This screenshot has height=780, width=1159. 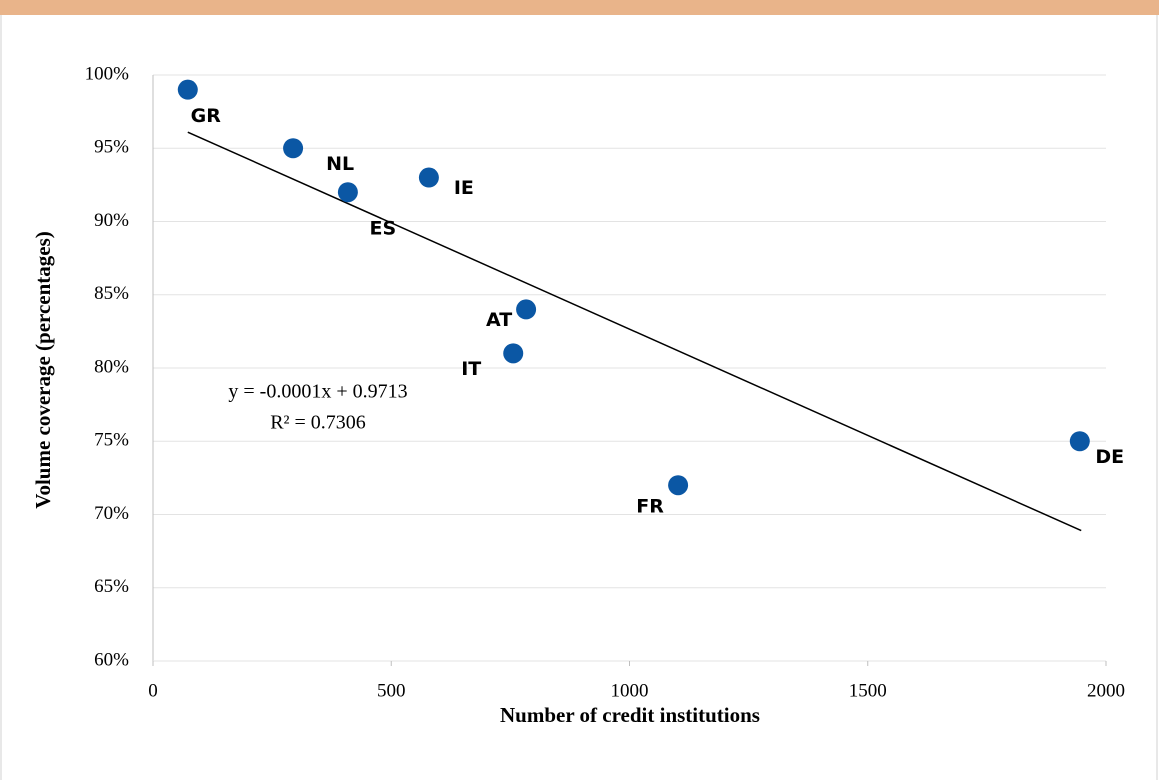 What do you see at coordinates (391, 690) in the screenshot?
I see `x-tick-label: 500` at bounding box center [391, 690].